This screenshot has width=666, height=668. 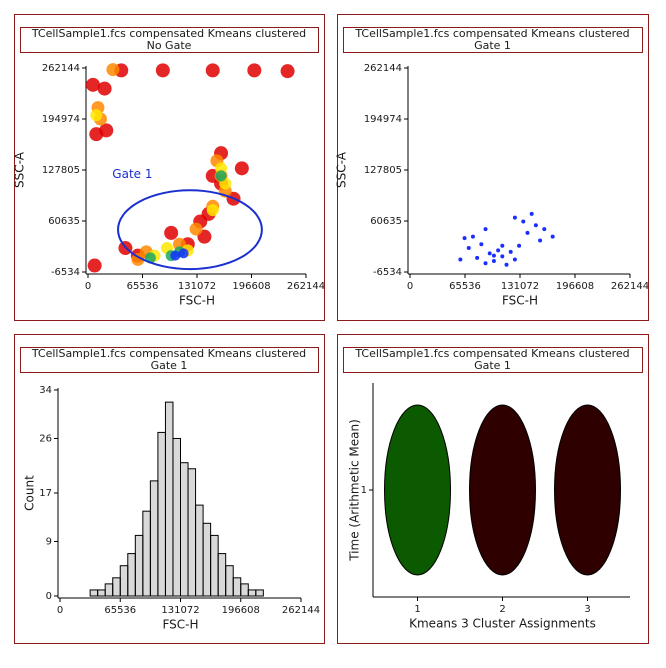 I want to click on y-tick-label: 0, so click(x=49, y=596).